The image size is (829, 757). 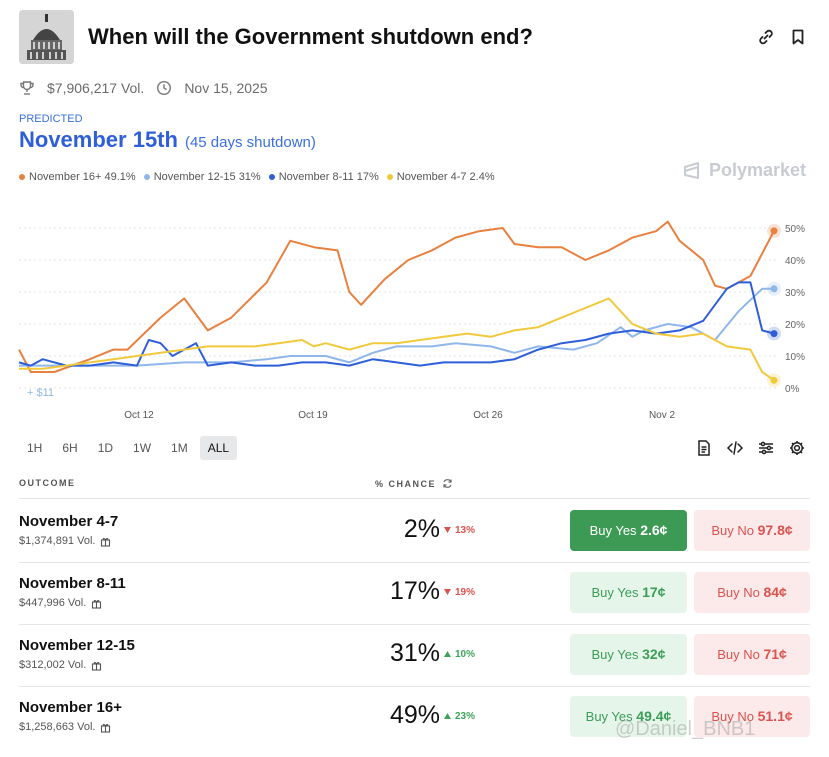 What do you see at coordinates (69, 521) in the screenshot?
I see `outcome-name: November 4-7` at bounding box center [69, 521].